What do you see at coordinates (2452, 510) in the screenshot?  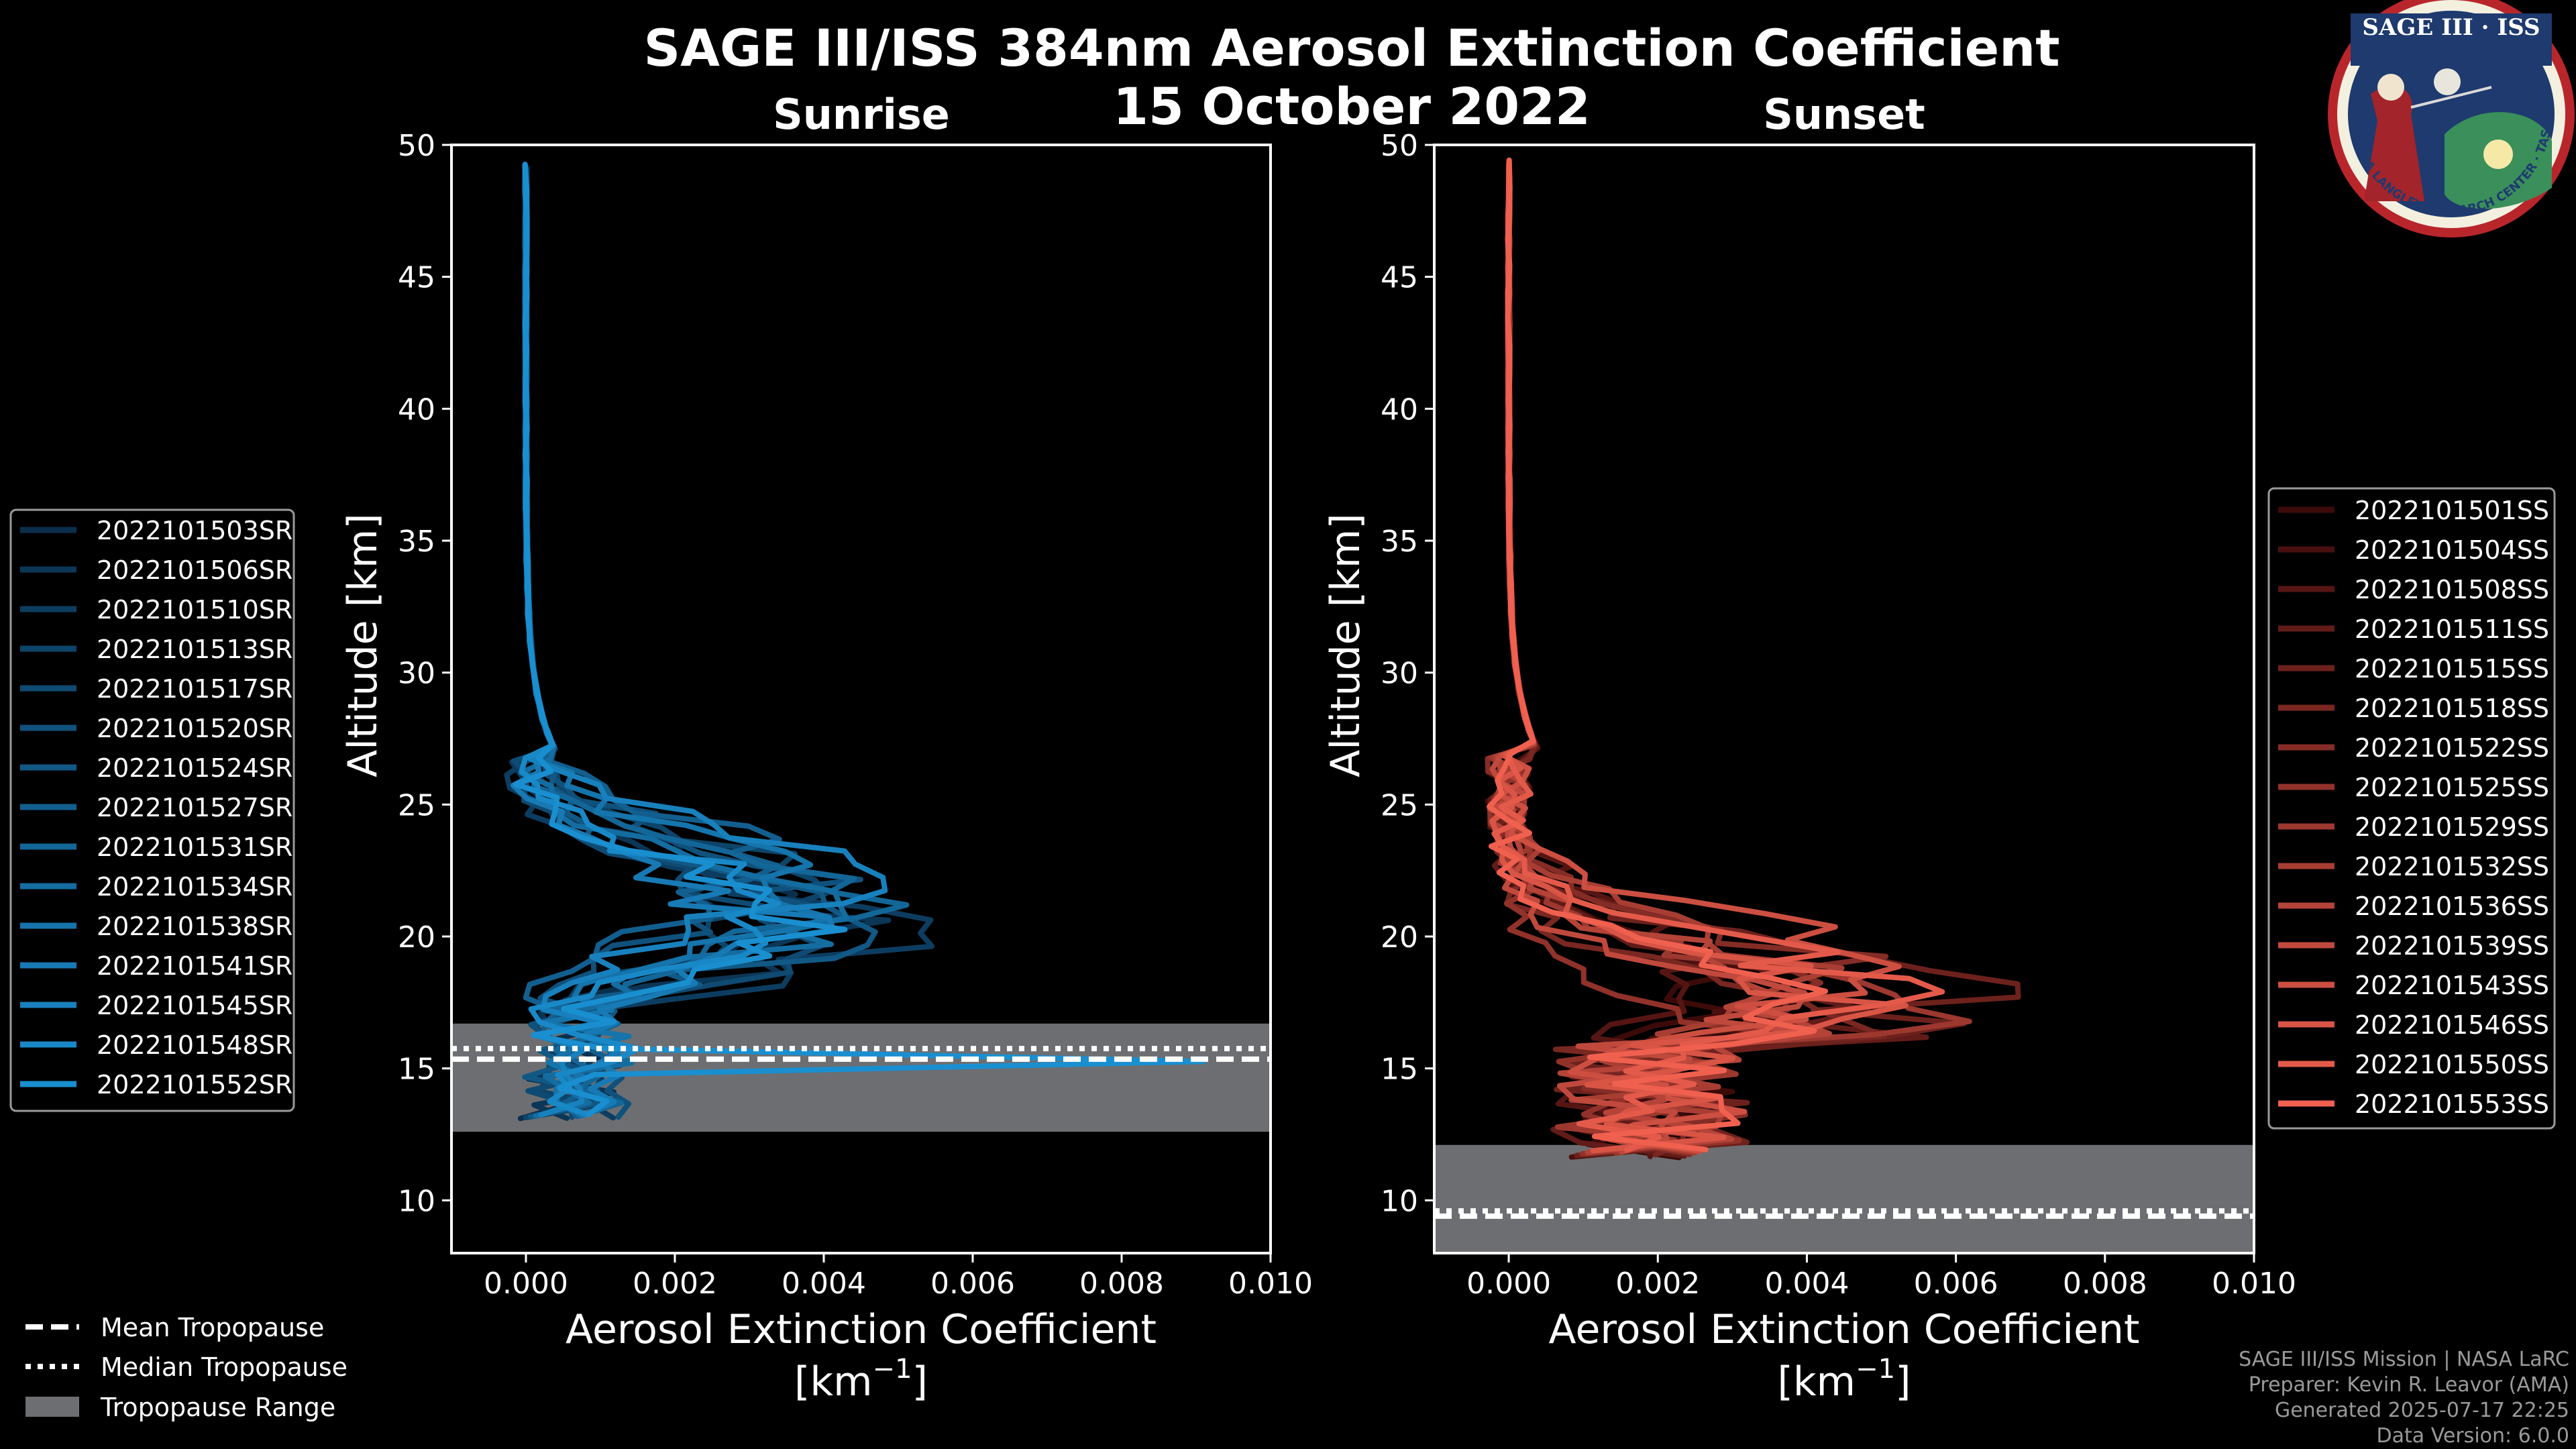 I see `legend-label-2022101501SS: 2022101501SS` at bounding box center [2452, 510].